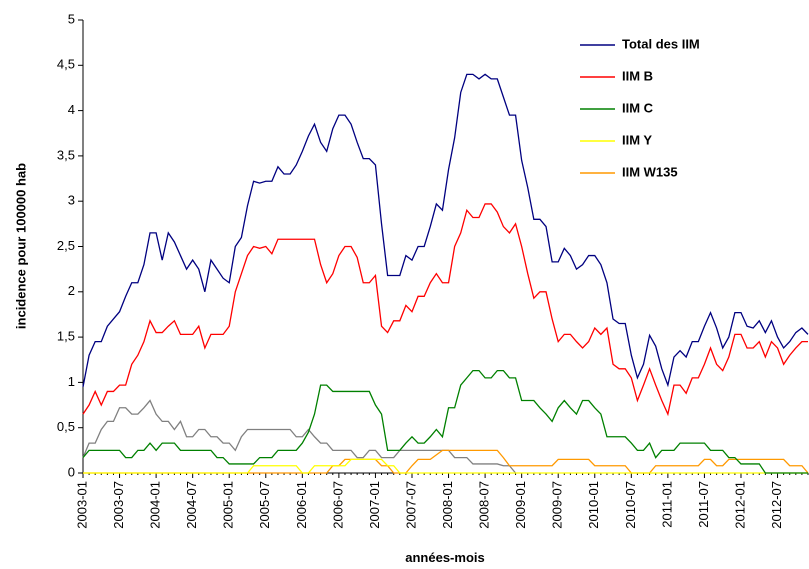 This screenshot has width=809, height=569. I want to click on legend-label: Total des IIM, so click(661, 43).